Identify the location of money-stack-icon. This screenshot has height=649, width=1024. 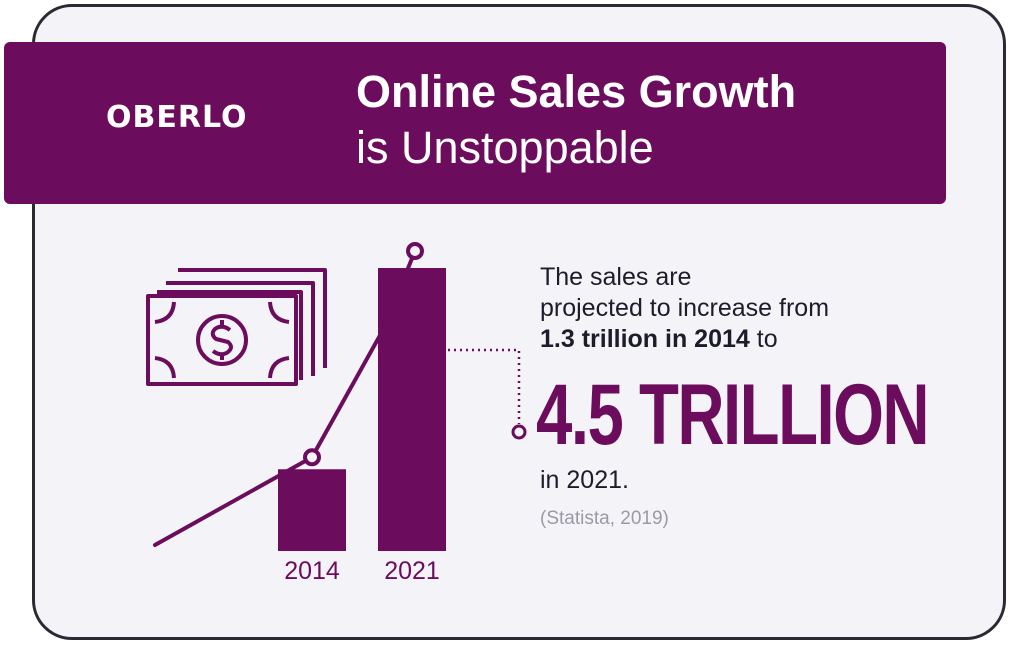
(236, 327).